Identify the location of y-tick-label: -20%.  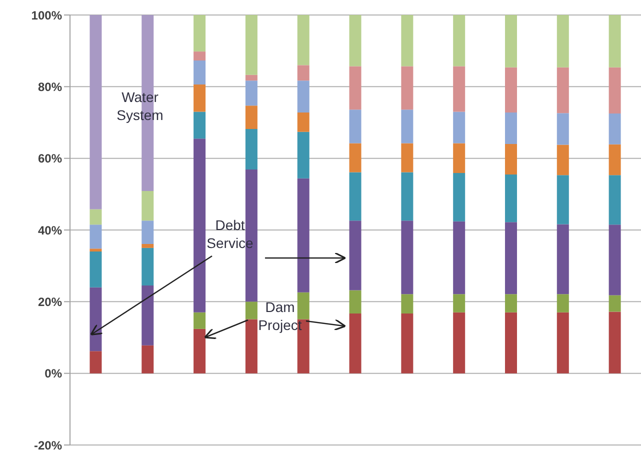
(48, 445).